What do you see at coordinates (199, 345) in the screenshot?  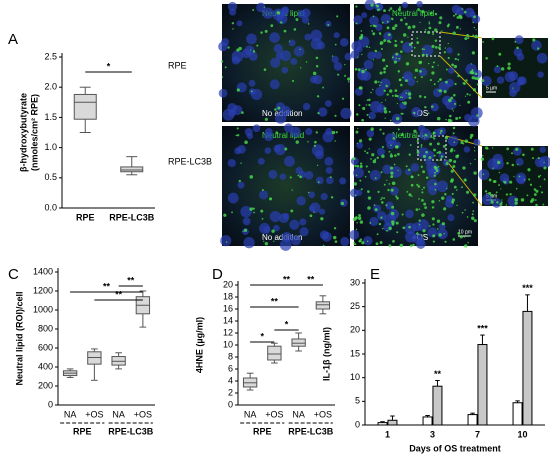 I see `y-axis-label: 4HNE (µg/ml)` at bounding box center [199, 345].